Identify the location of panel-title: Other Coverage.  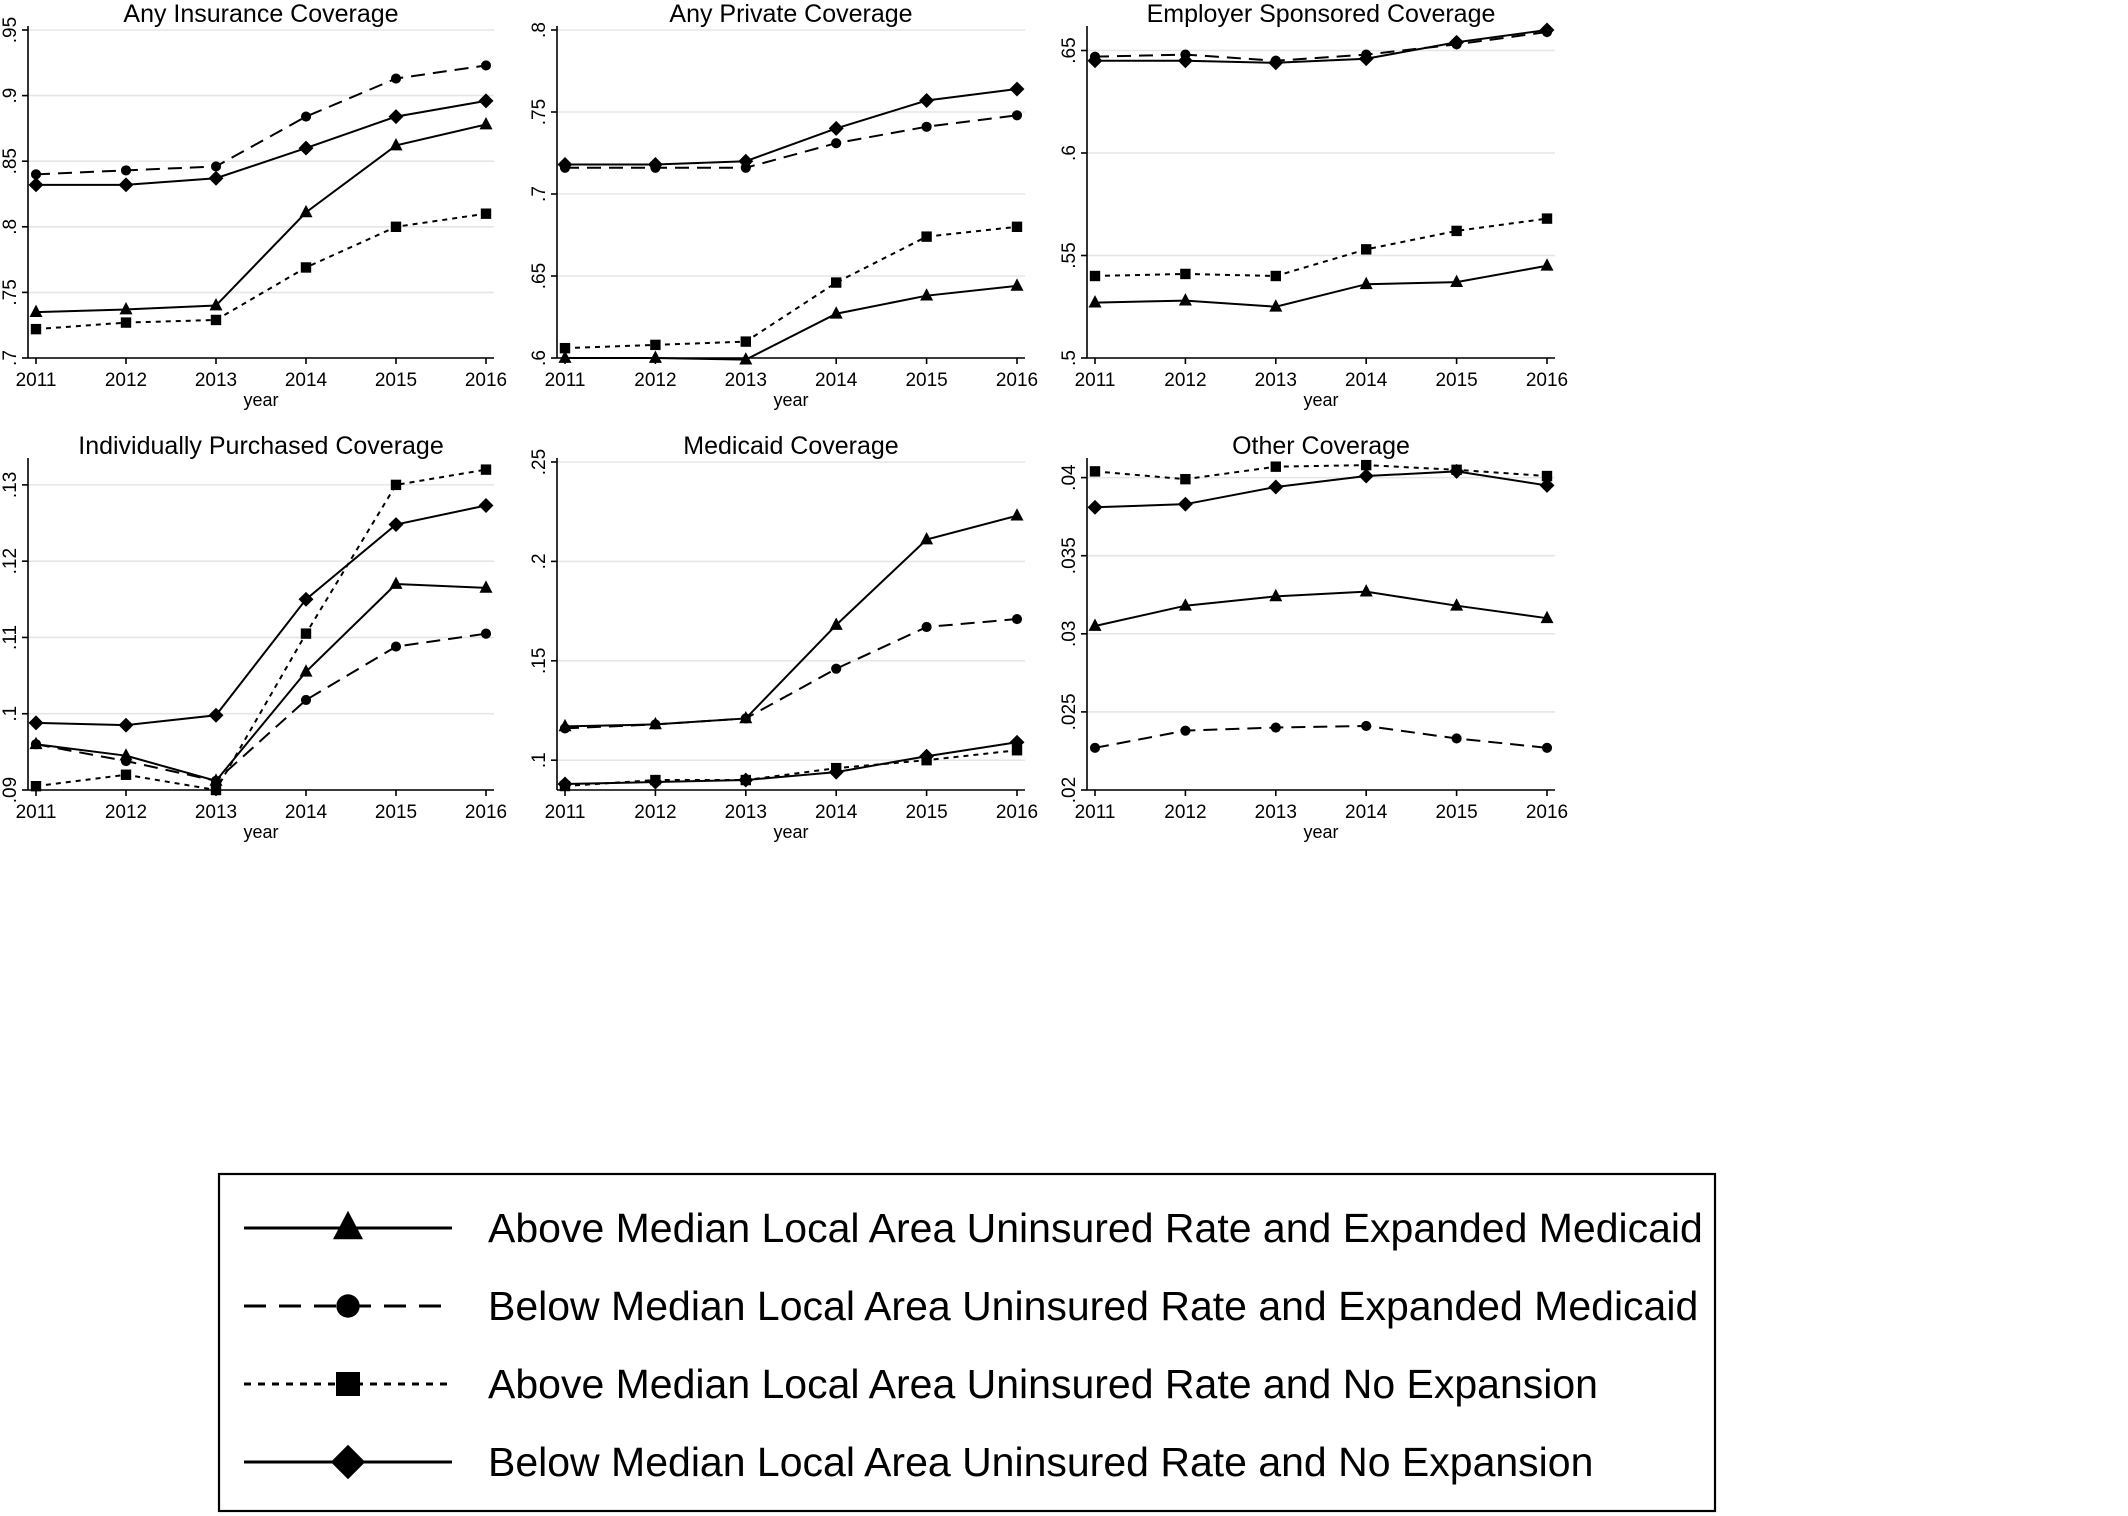
(1321, 446).